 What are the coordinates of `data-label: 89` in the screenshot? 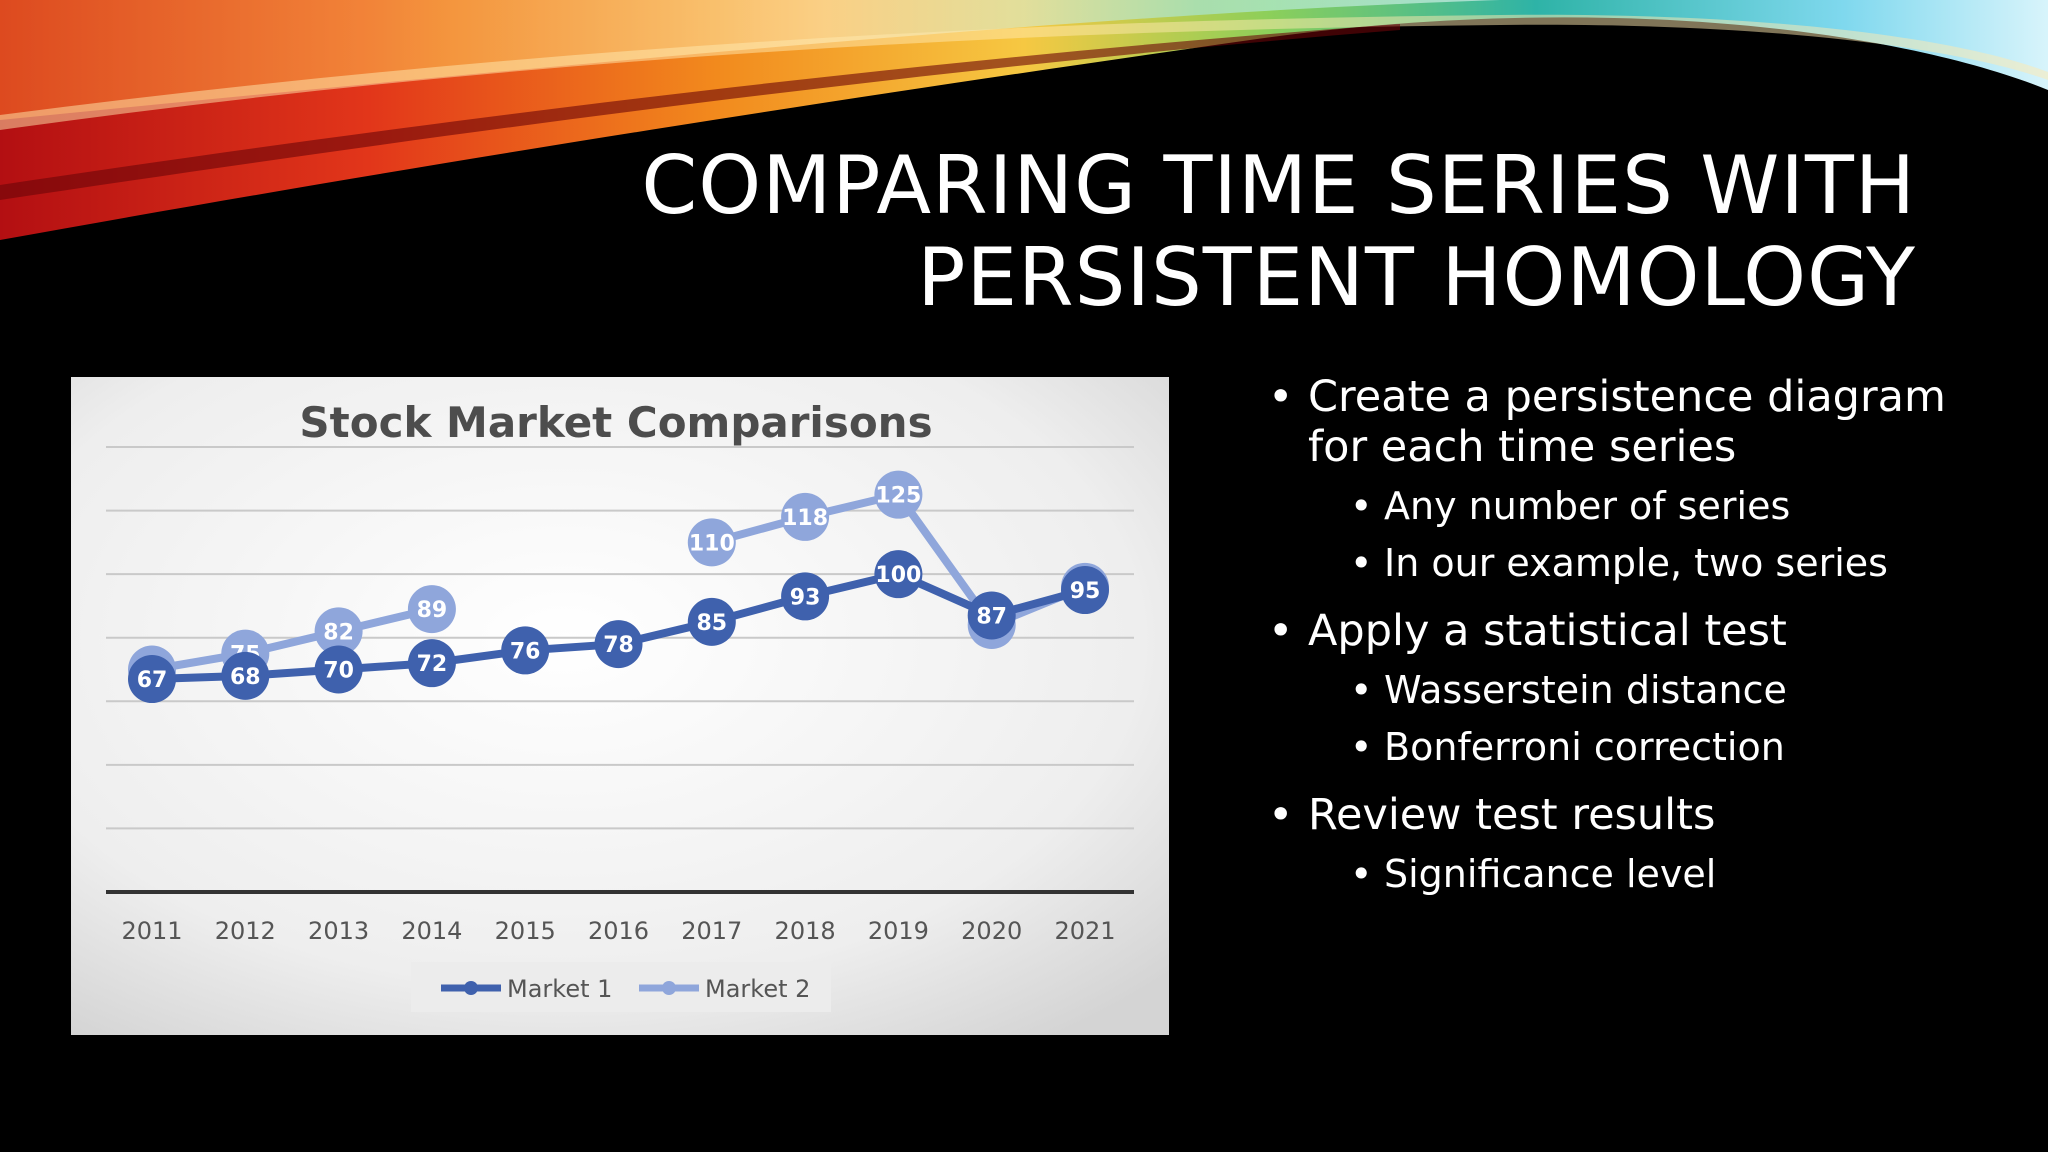 It's located at (432, 610).